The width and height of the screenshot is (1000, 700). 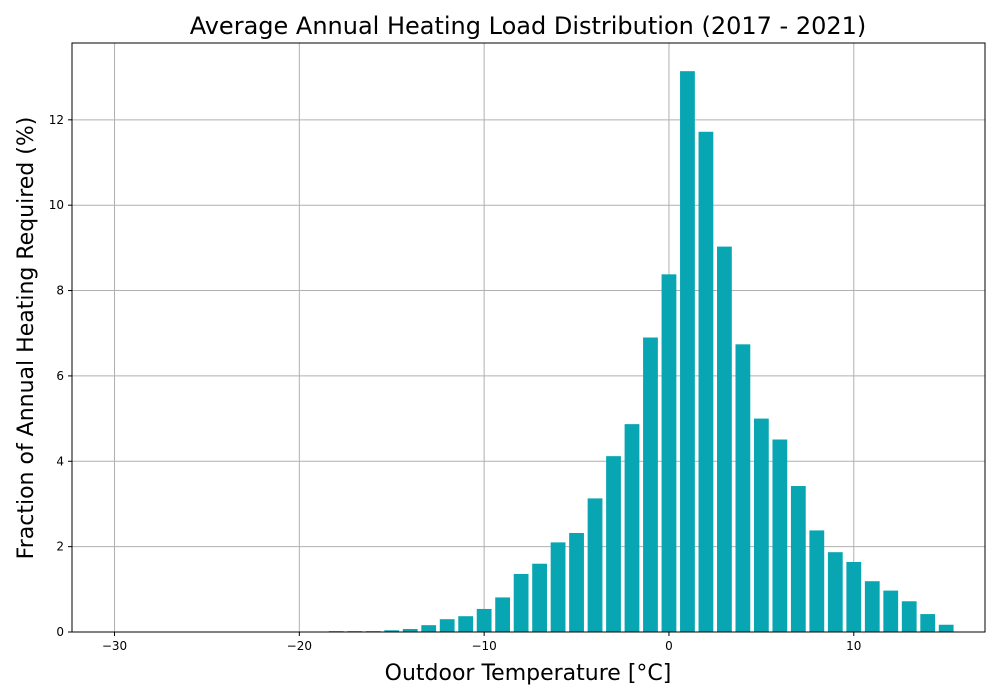 What do you see at coordinates (26, 338) in the screenshot?
I see `y-axis-label: Fraction of Annual Heating Required (%)` at bounding box center [26, 338].